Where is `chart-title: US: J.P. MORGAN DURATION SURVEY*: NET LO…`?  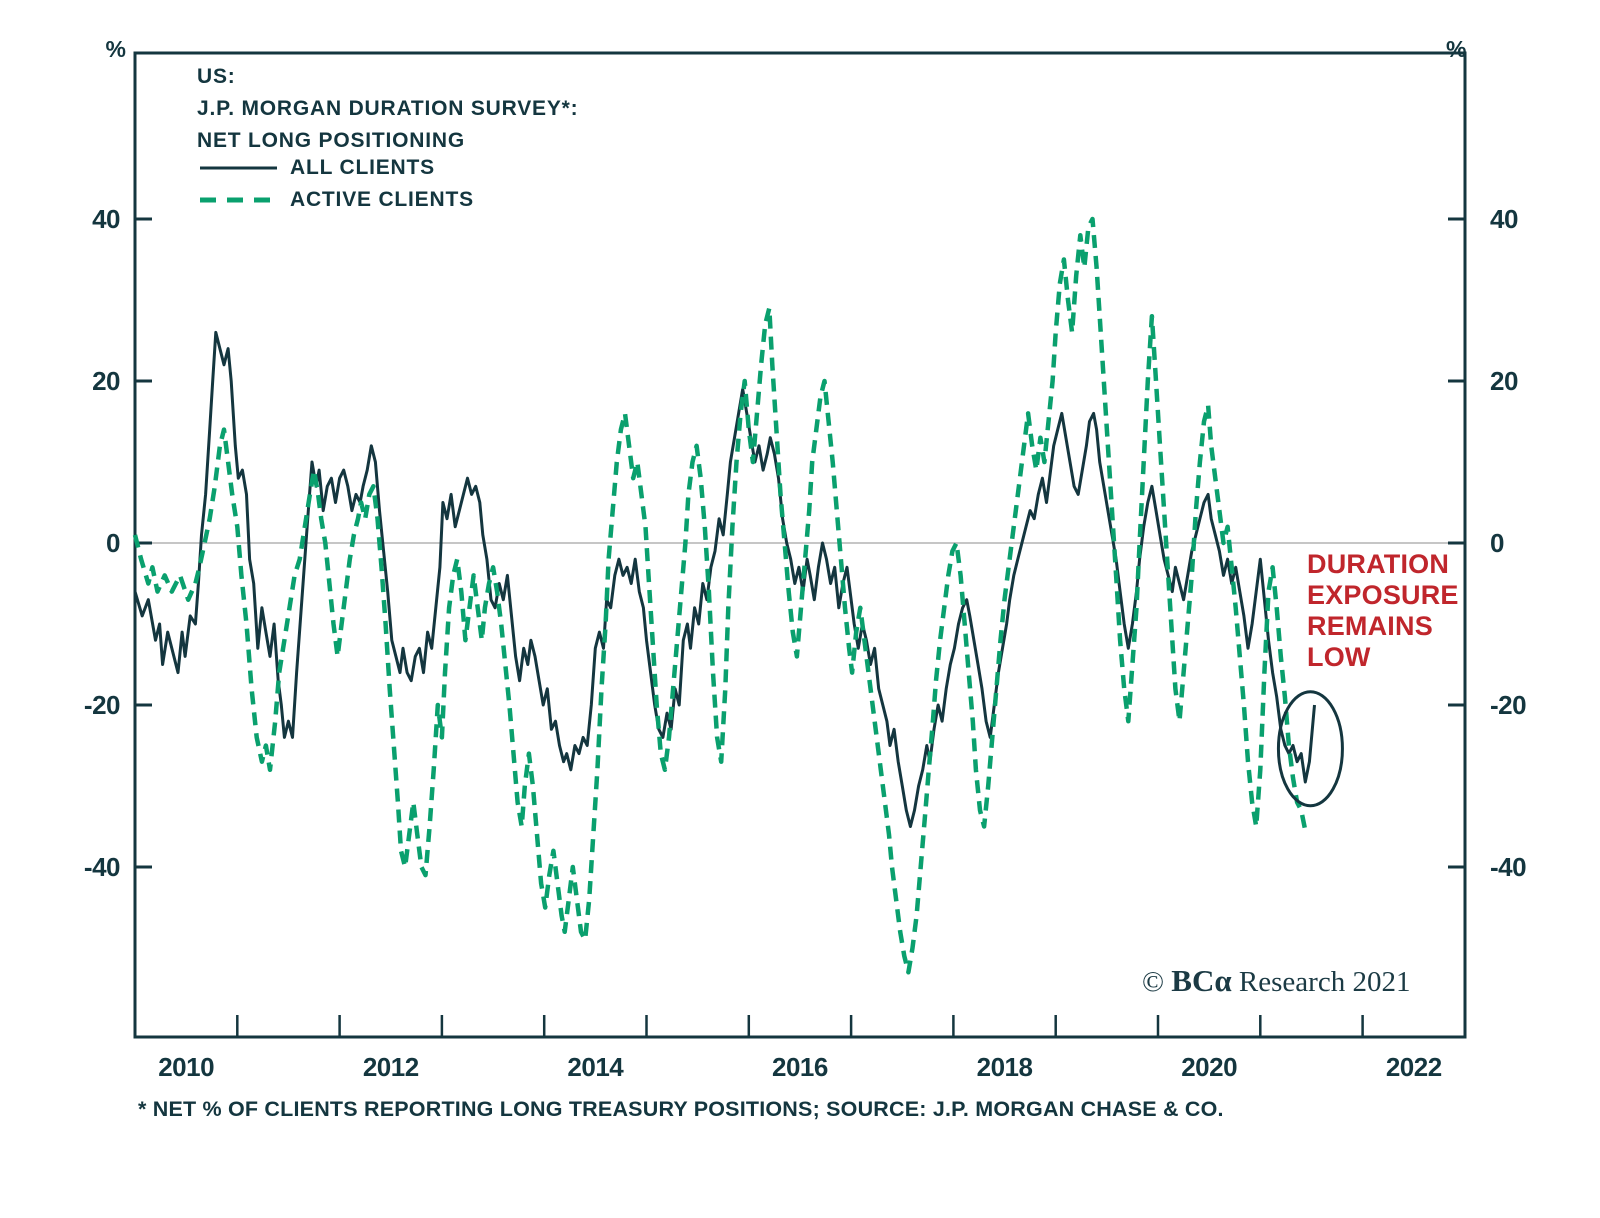
chart-title: US: J.P. MORGAN DURATION SURVEY*: NET LO… is located at coordinates (387, 109).